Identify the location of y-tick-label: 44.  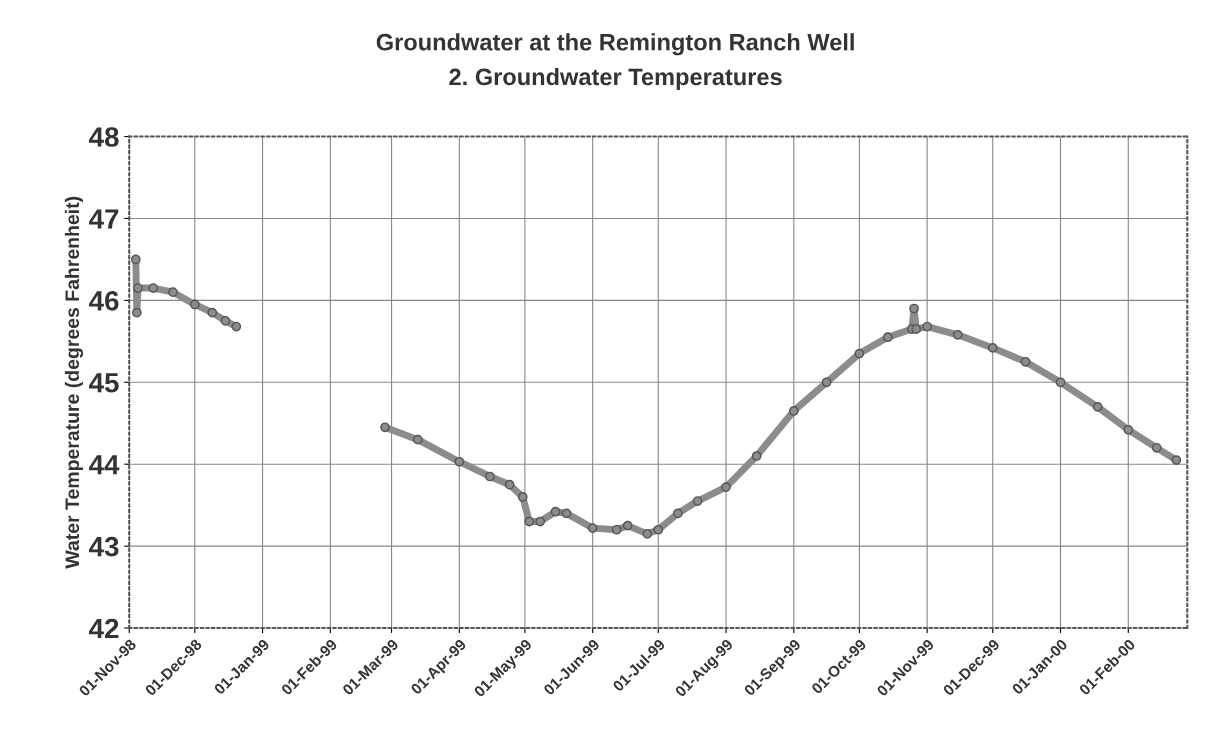
(104, 465).